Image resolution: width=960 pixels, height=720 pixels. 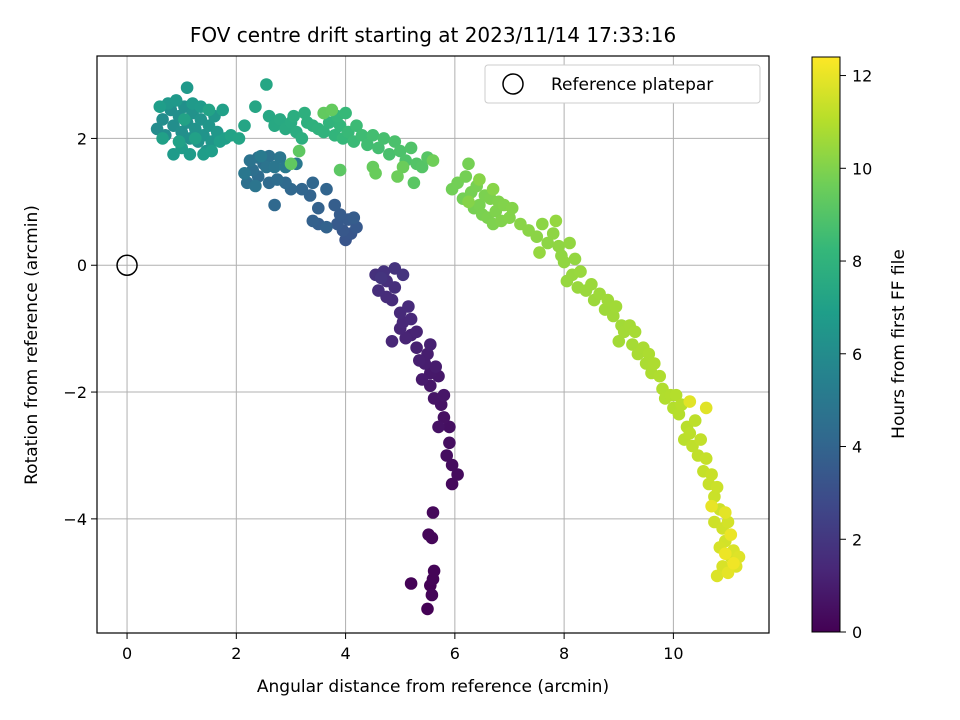 What do you see at coordinates (857, 539) in the screenshot?
I see `colorbar-tick-label: 2` at bounding box center [857, 539].